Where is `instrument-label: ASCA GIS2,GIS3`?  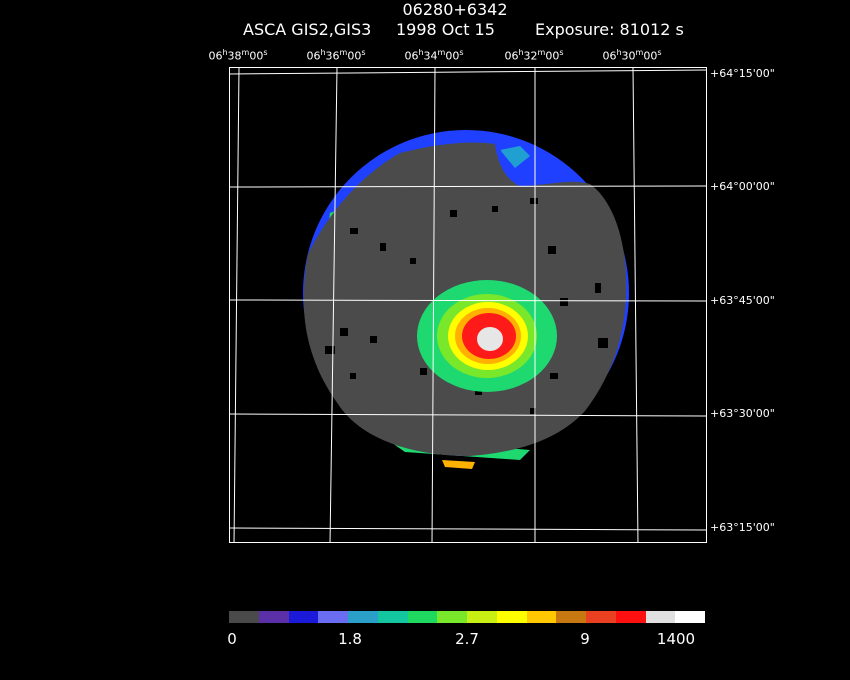 instrument-label: ASCA GIS2,GIS3 is located at coordinates (307, 29).